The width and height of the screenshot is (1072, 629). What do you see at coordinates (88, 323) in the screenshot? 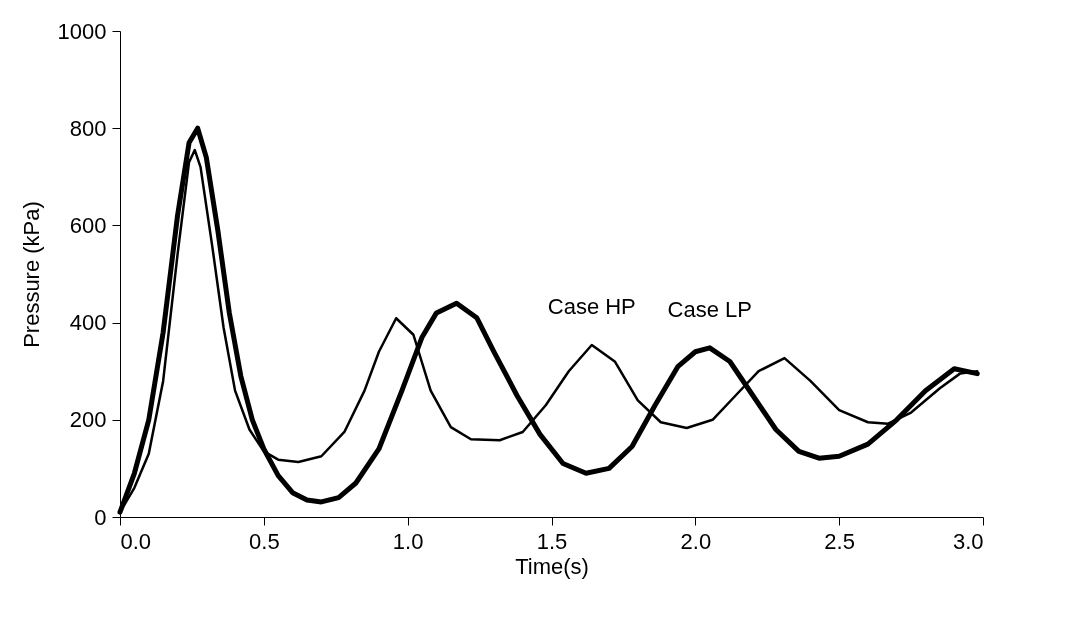
I see `y-tick-label: 400` at bounding box center [88, 323].